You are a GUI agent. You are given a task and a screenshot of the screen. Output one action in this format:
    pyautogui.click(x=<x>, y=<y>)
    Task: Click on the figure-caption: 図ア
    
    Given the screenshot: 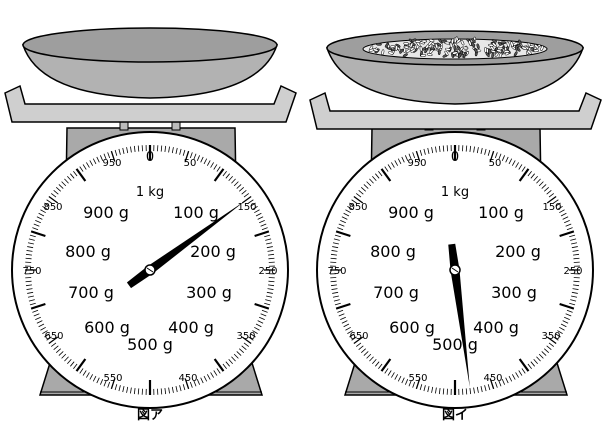 What is the action you would take?
    pyautogui.click(x=150, y=415)
    